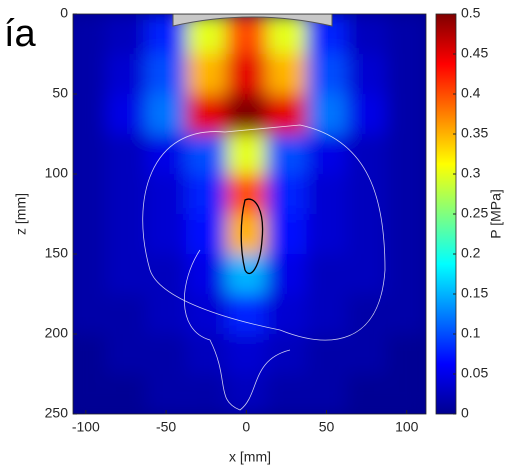  What do you see at coordinates (496, 214) in the screenshot?
I see `colorbar-label: P [MPa]` at bounding box center [496, 214].